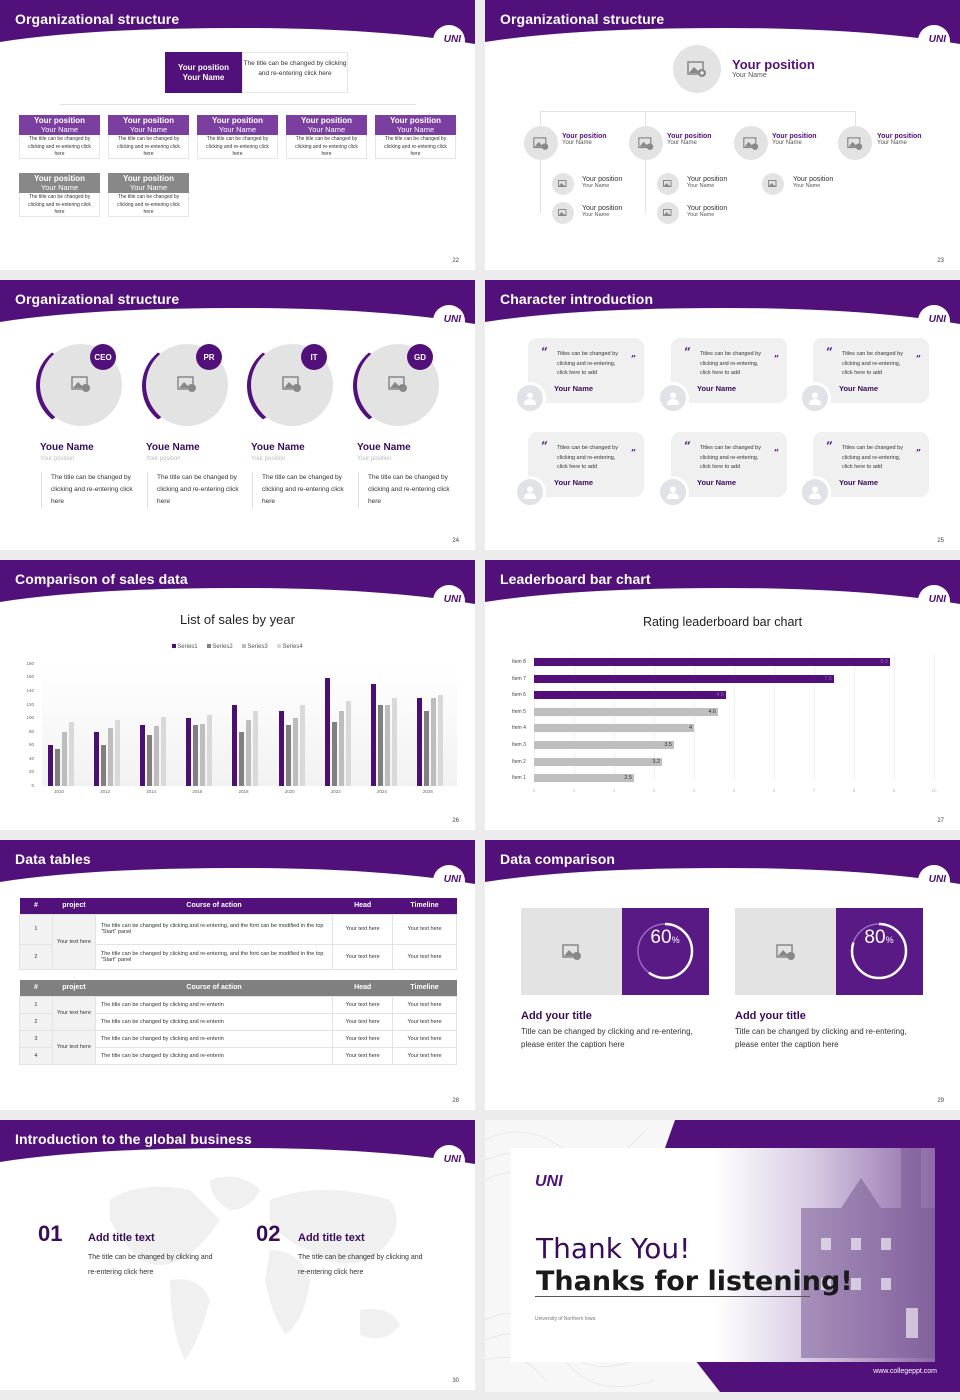  What do you see at coordinates (712, 711) in the screenshot?
I see `bar-value: 4.6` at bounding box center [712, 711].